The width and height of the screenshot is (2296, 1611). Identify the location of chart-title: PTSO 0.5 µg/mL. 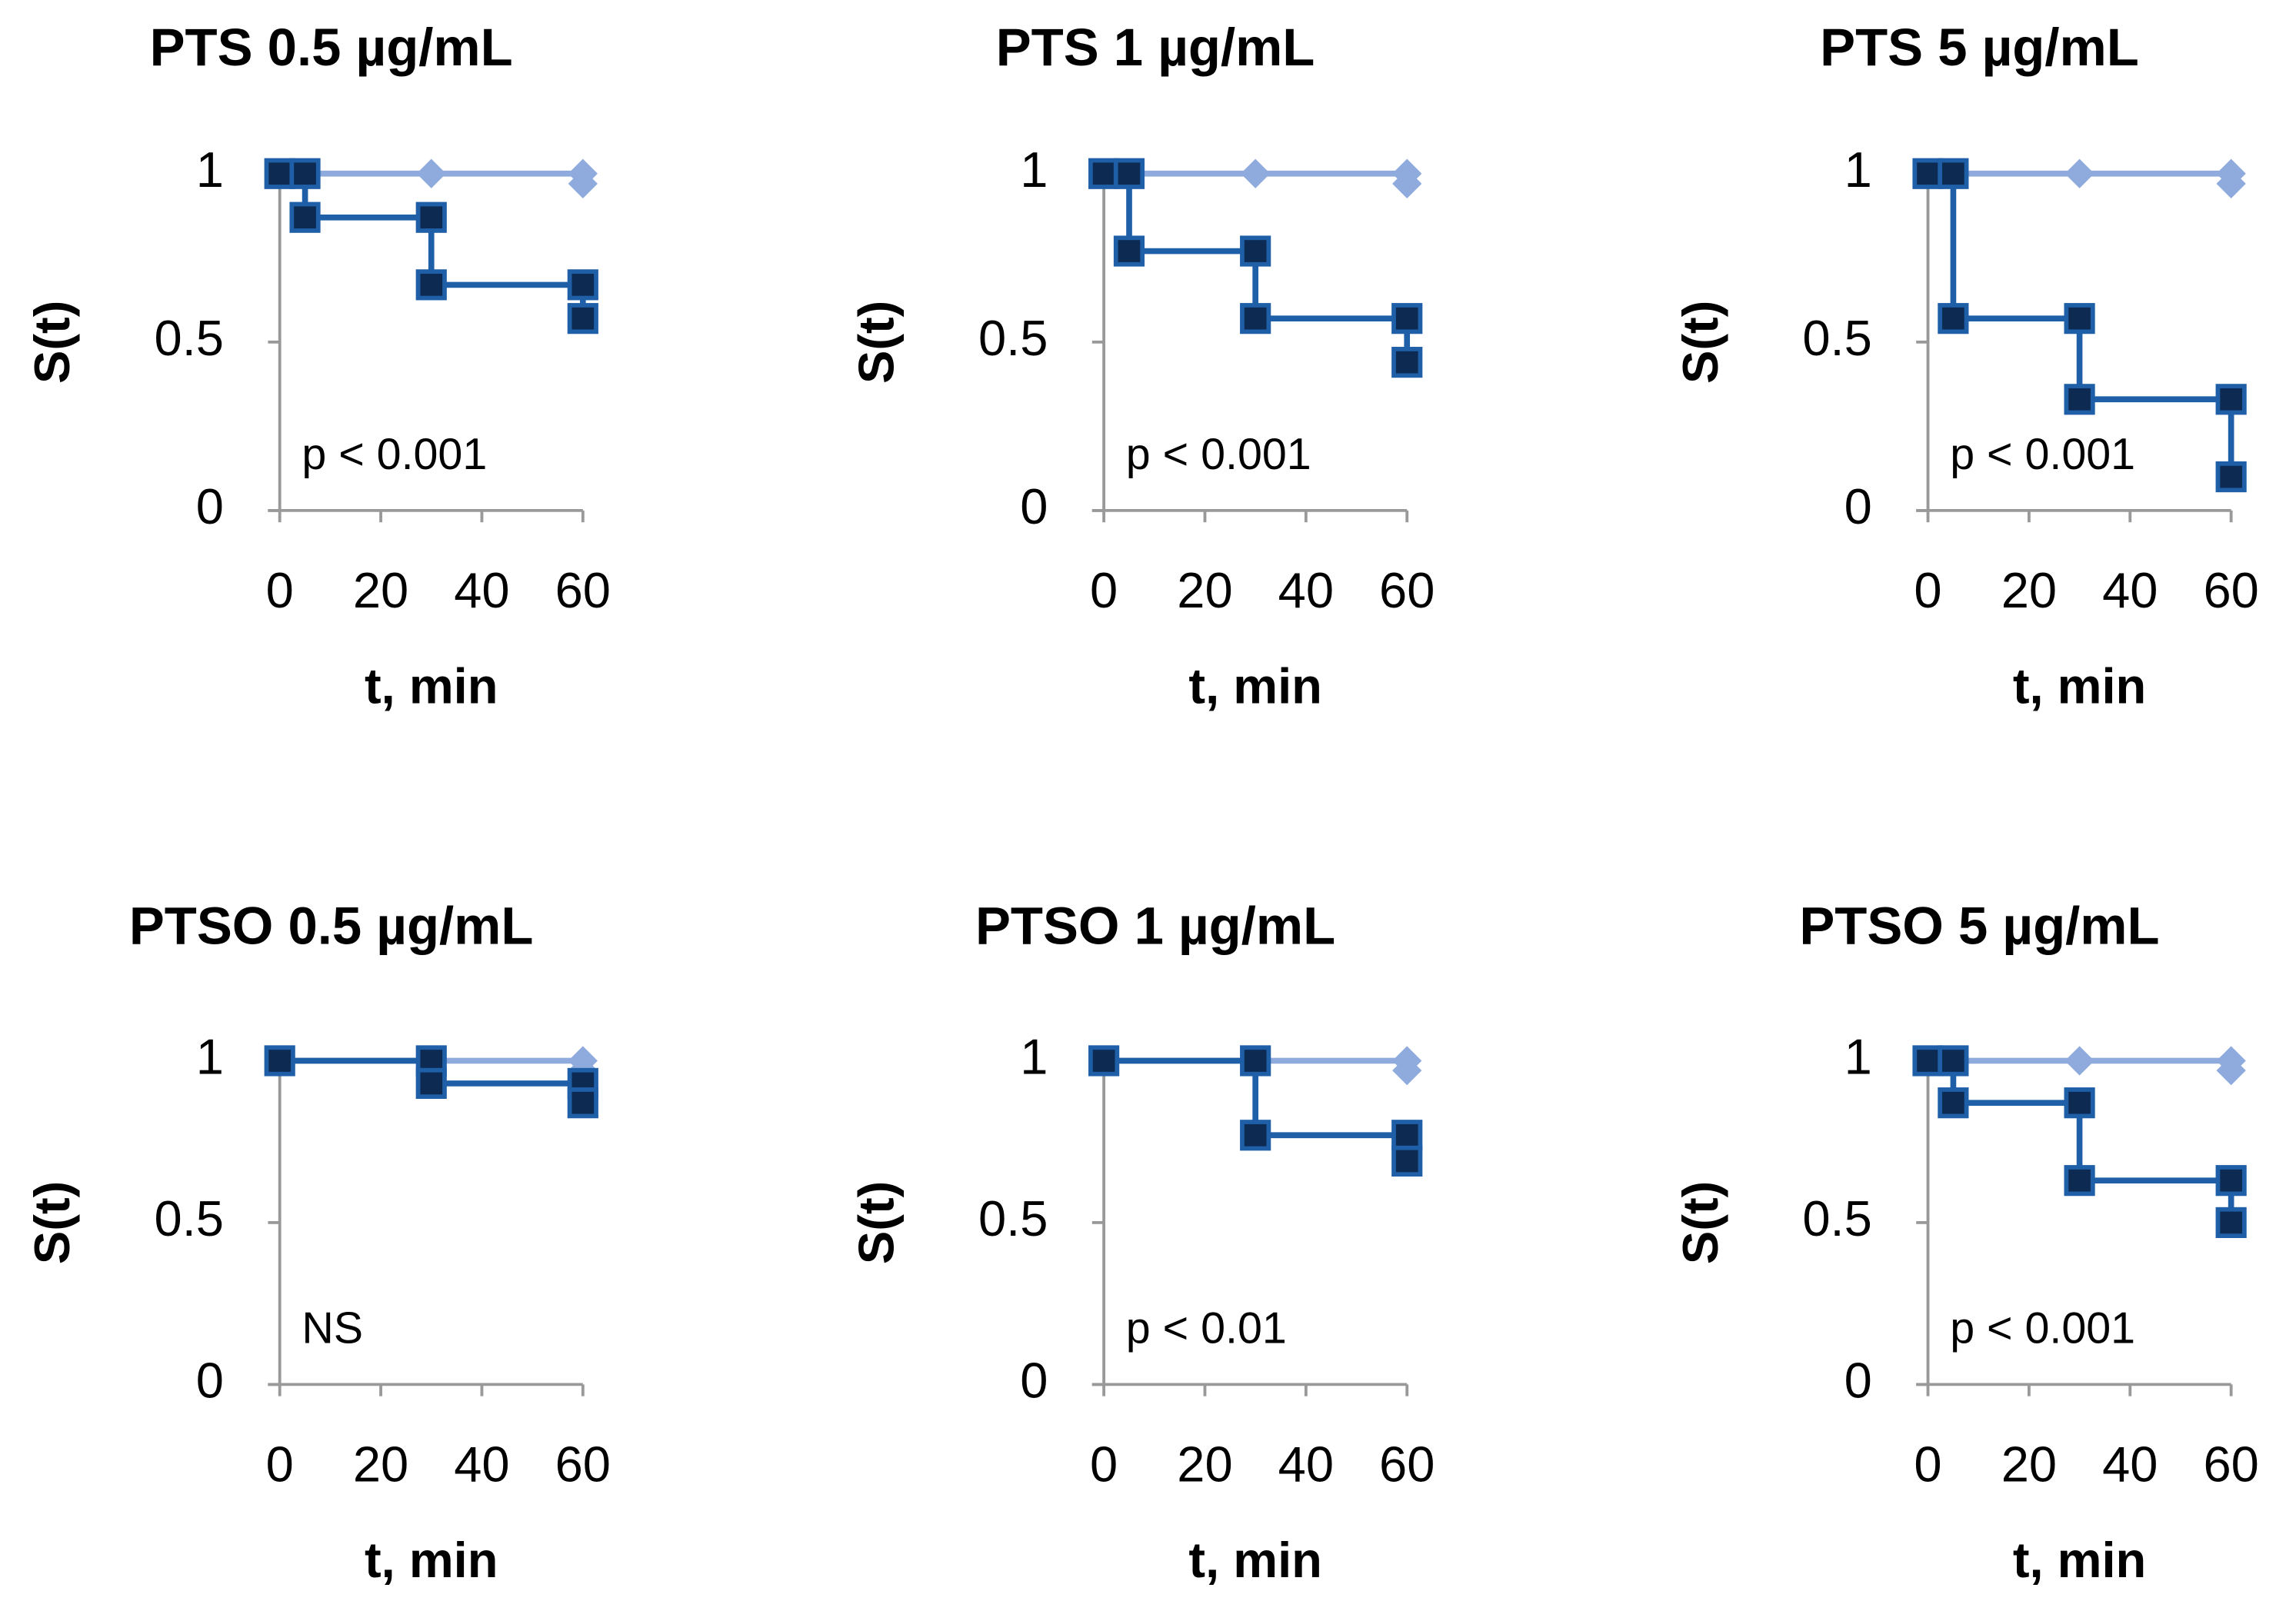
(331, 925).